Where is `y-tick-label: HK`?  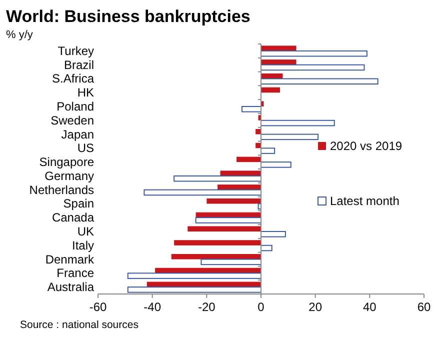 y-tick-label: HK is located at coordinates (85, 93).